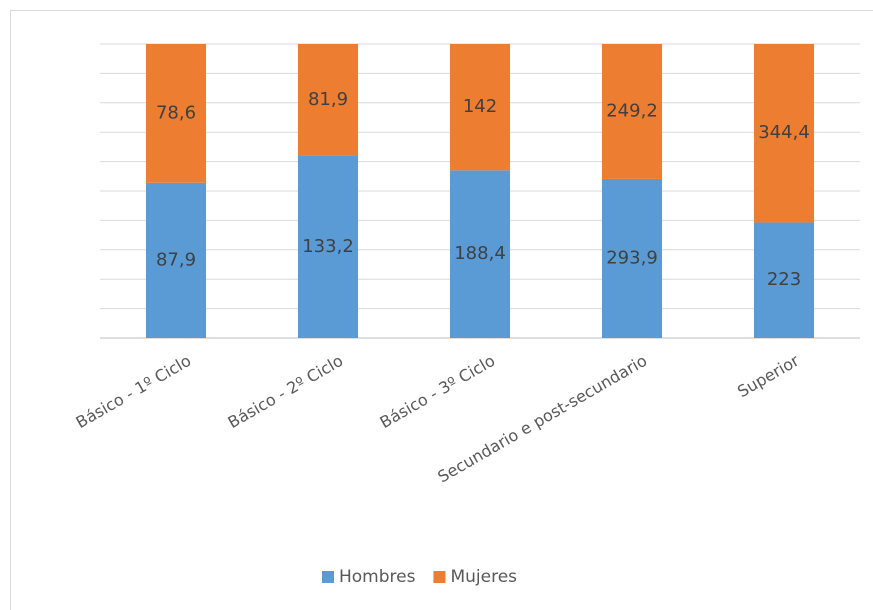 Image resolution: width=873 pixels, height=610 pixels. I want to click on legend-label: Hombres, so click(377, 577).